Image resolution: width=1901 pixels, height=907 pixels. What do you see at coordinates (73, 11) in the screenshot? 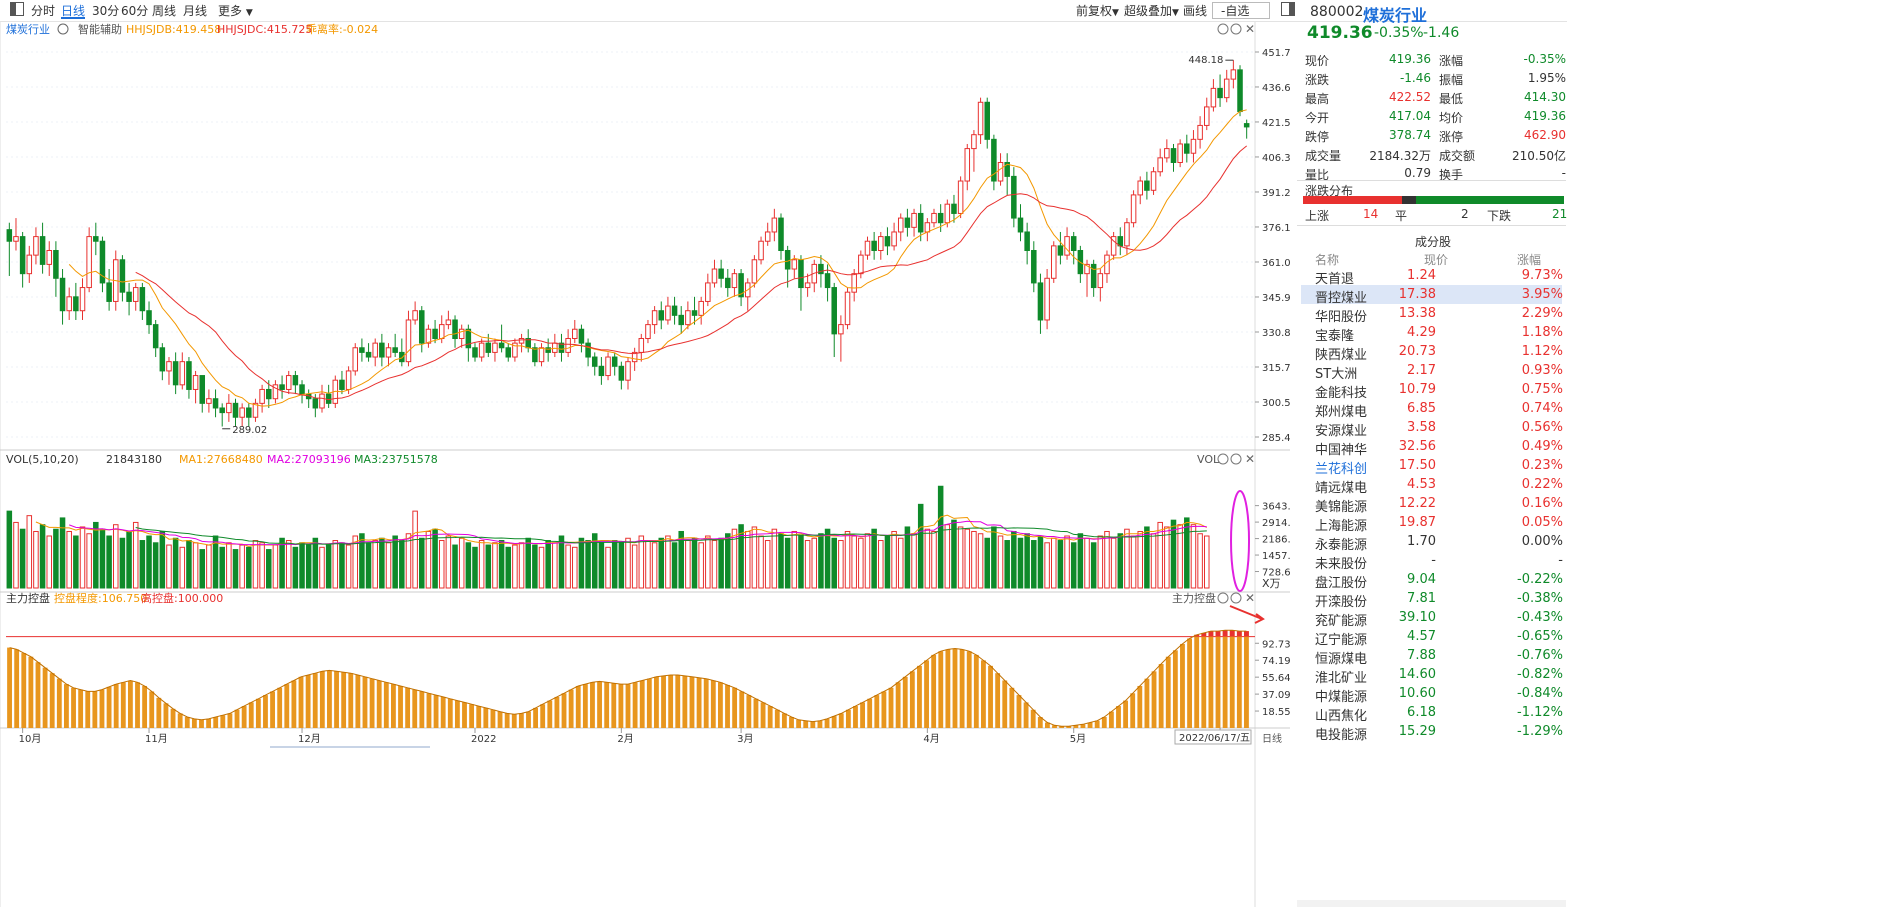
I see `period-tab-daily: 日线` at bounding box center [73, 11].